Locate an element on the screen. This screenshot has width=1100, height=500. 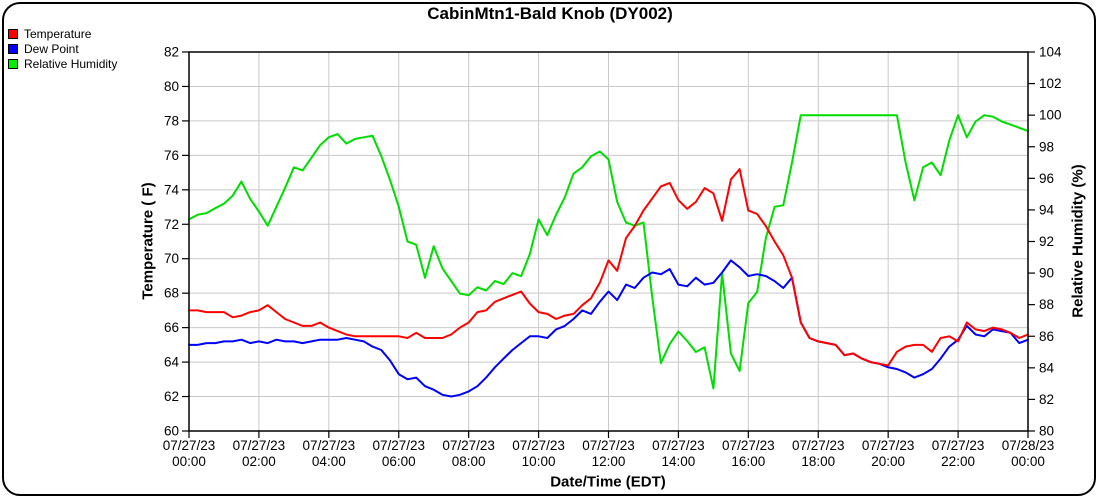
svg-text: 84 is located at coordinates (1047, 367).